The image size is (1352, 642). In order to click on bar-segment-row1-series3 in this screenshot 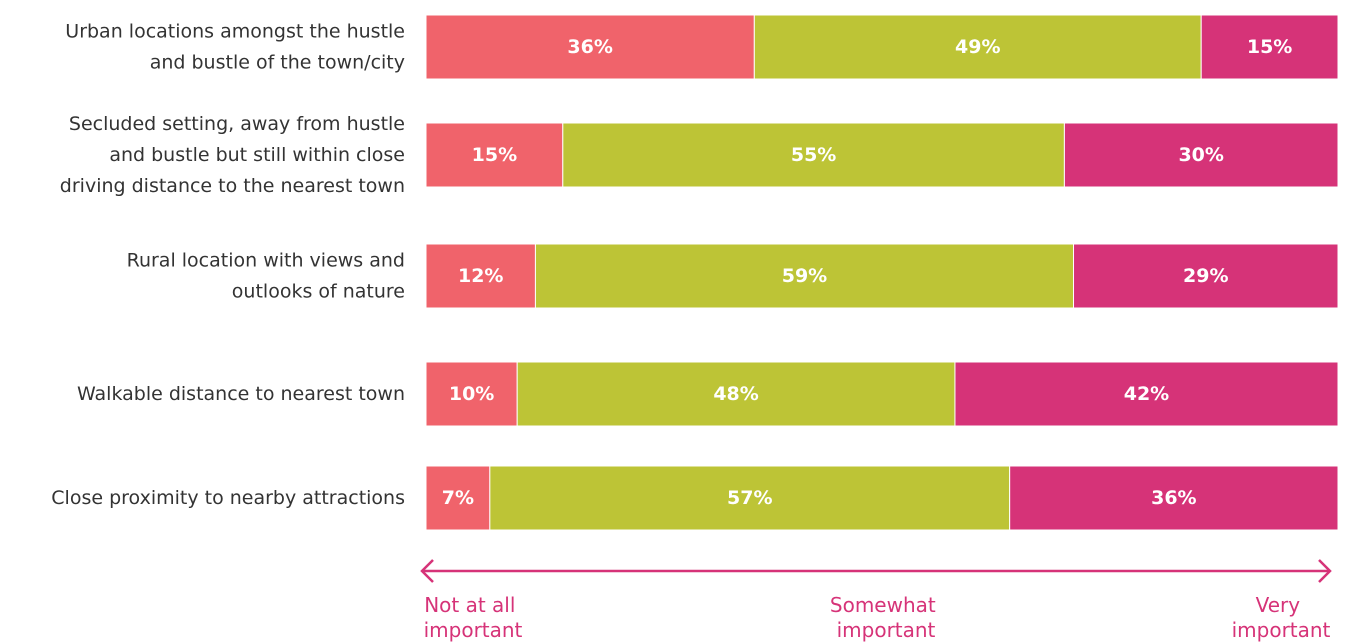, I will do `click(1269, 47)`.